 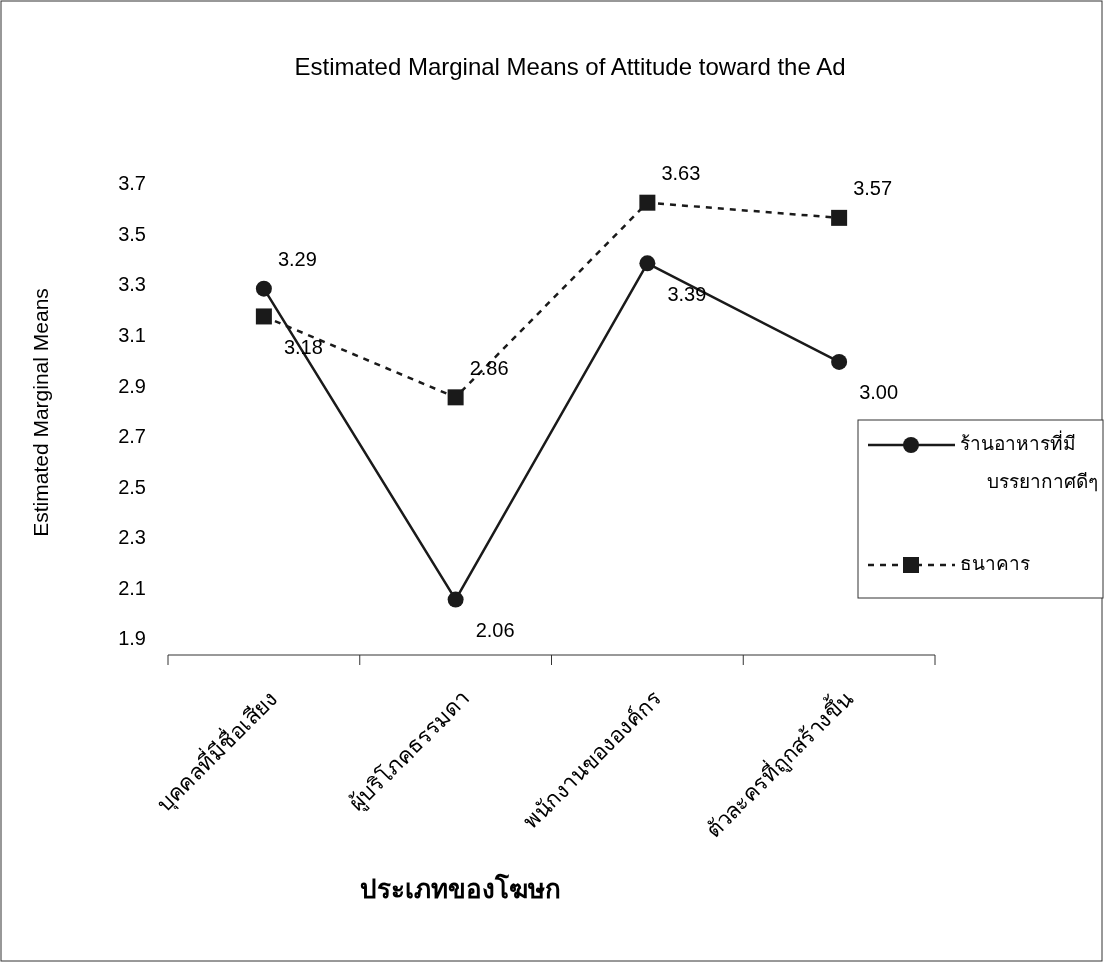 I want to click on chart-title: Estimated Marginal Means of Attitude toward the Ad, so click(x=570, y=66).